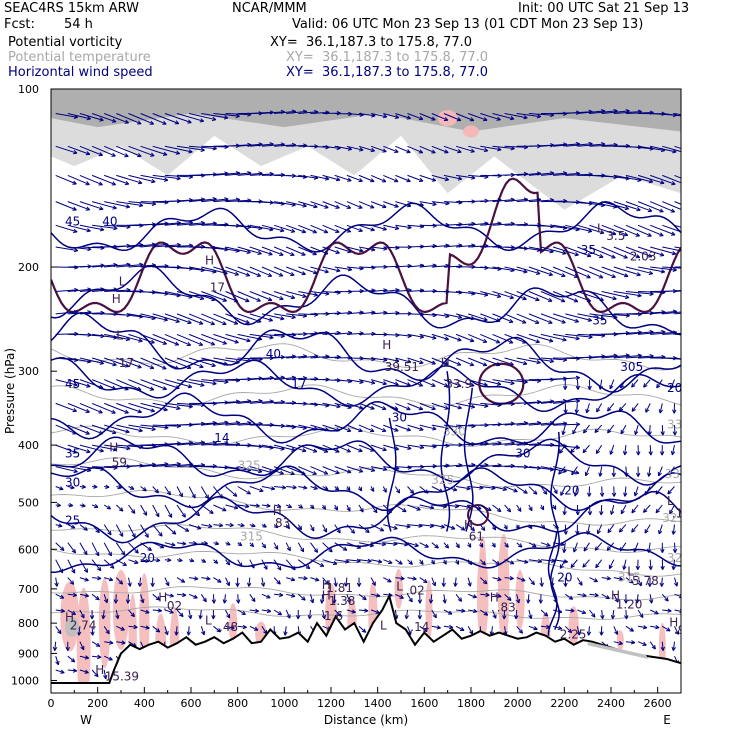 The height and width of the screenshot is (740, 740). Describe the element at coordinates (65, 42) in the screenshot. I see `field-pv-name: Potential vorticity` at that location.